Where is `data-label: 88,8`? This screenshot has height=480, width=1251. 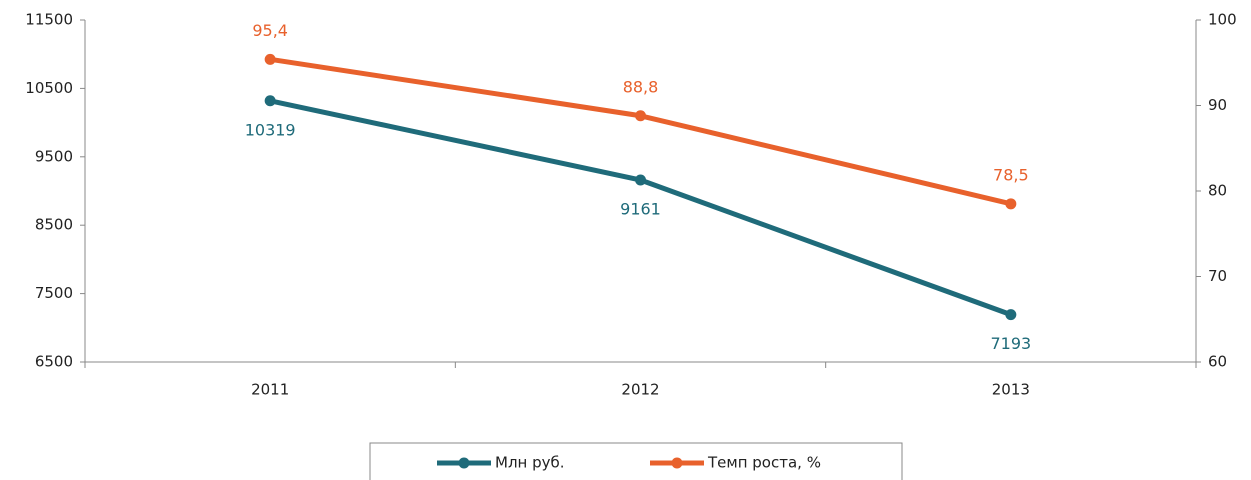
data-label: 88,8 is located at coordinates (641, 86).